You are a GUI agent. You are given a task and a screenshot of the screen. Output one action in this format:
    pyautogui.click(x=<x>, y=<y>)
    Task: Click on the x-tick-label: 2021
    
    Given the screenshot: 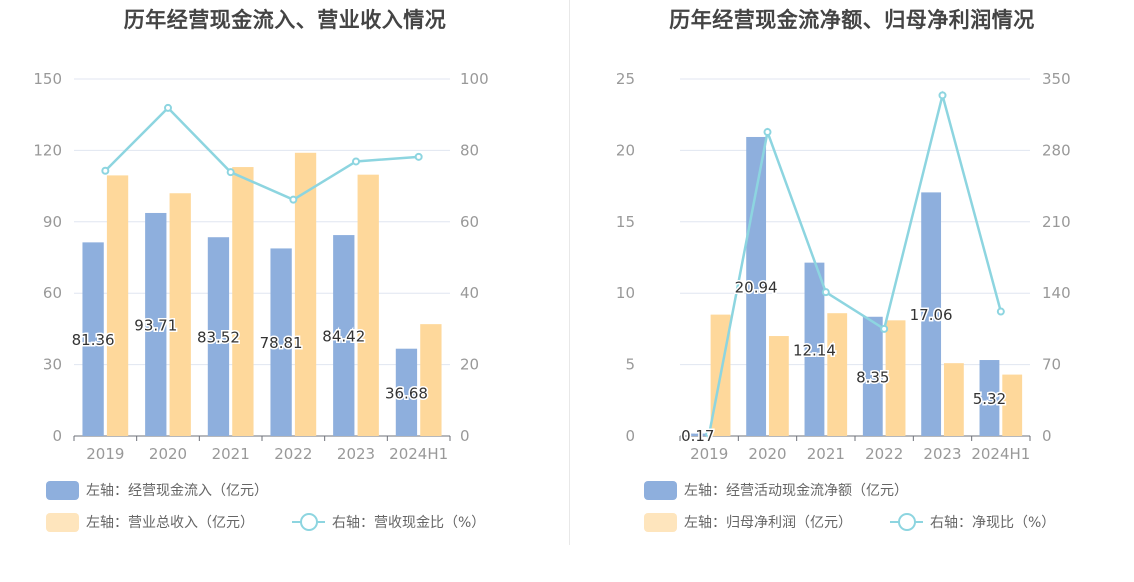 What is the action you would take?
    pyautogui.click(x=231, y=454)
    